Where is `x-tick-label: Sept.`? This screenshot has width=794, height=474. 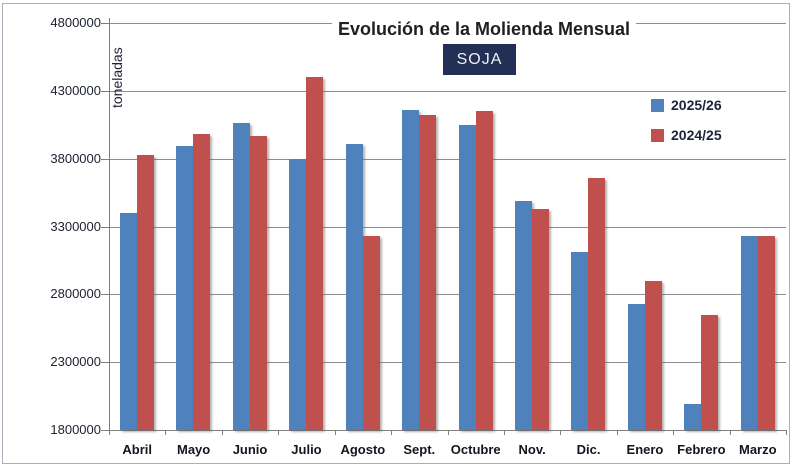
x-tick-label: Sept. is located at coordinates (419, 449).